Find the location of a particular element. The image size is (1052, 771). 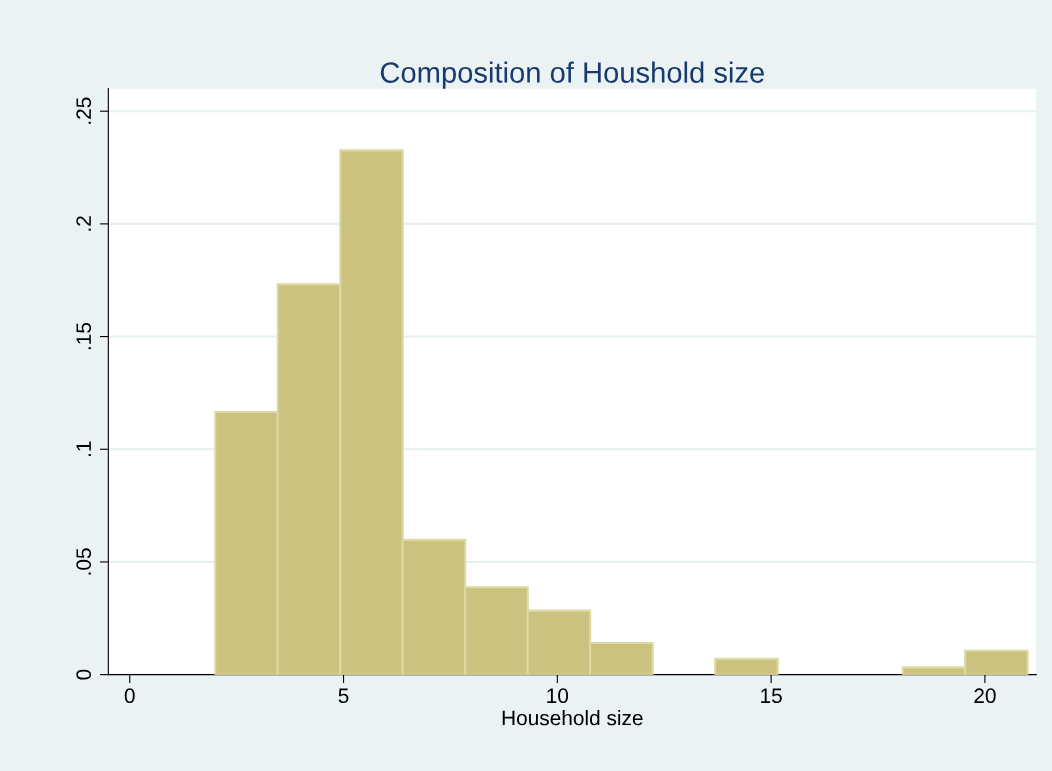

y-tick-label: 0 is located at coordinates (84, 674).